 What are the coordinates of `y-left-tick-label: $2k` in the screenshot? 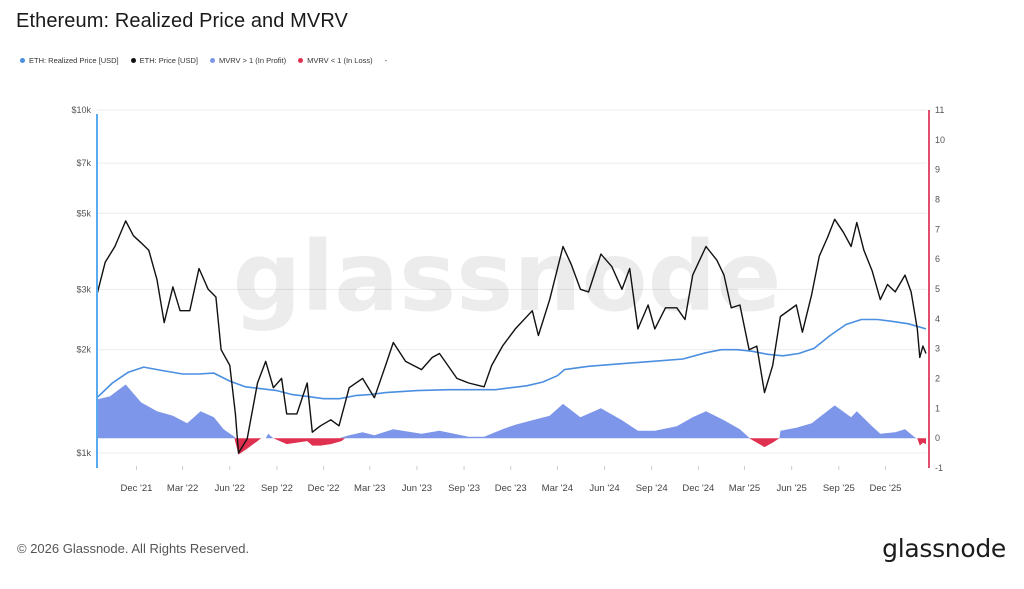 It's located at (83, 350).